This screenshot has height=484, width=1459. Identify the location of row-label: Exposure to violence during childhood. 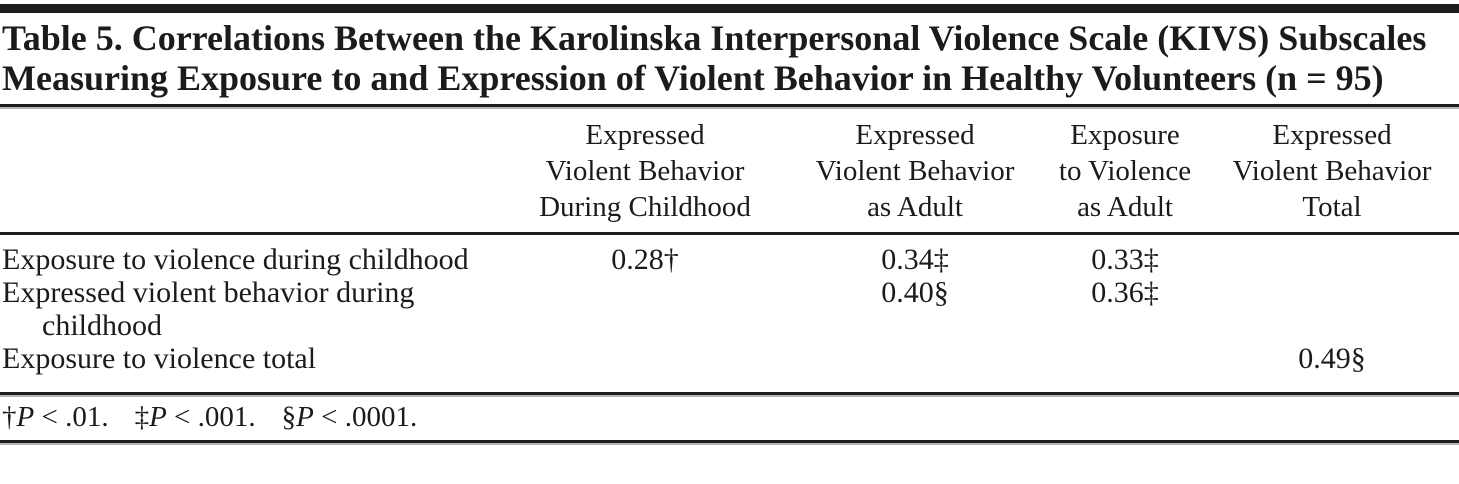
(235, 259).